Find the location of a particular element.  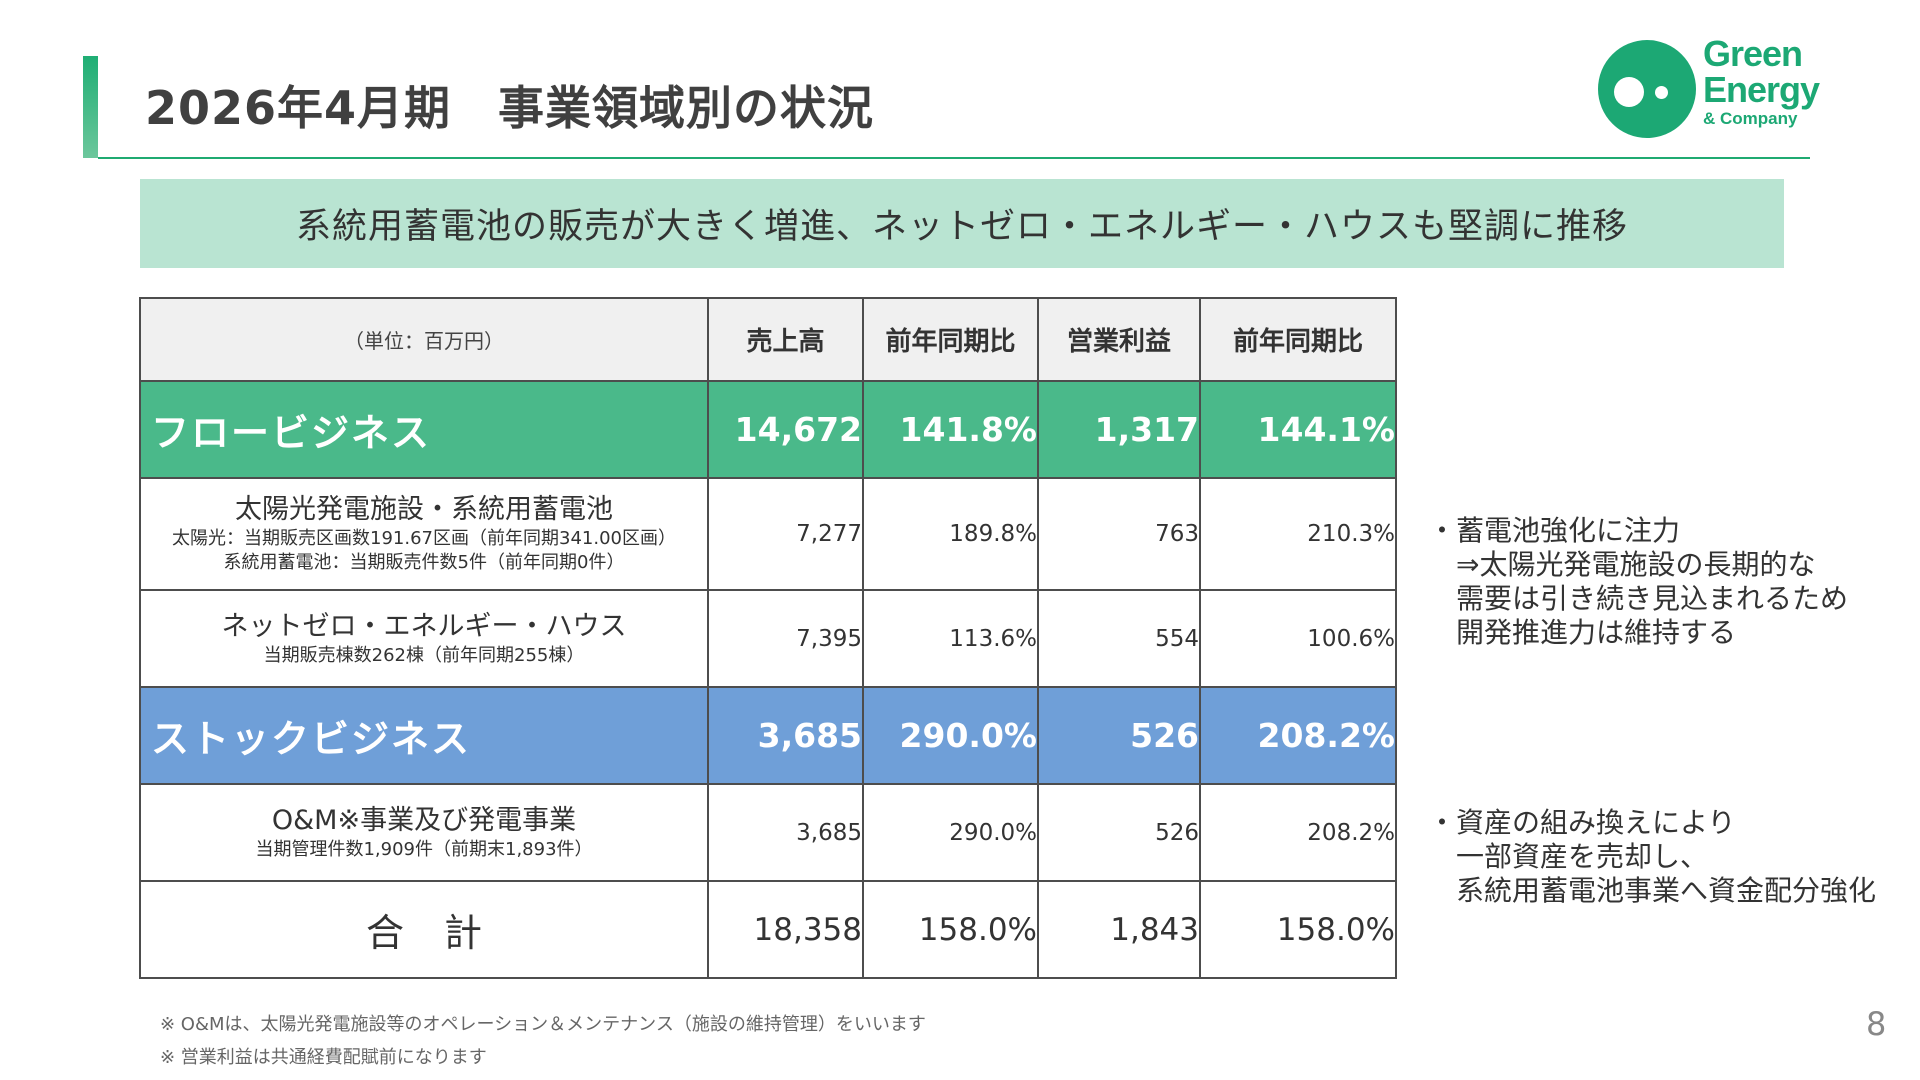

logo-circle-icon is located at coordinates (1647, 89).